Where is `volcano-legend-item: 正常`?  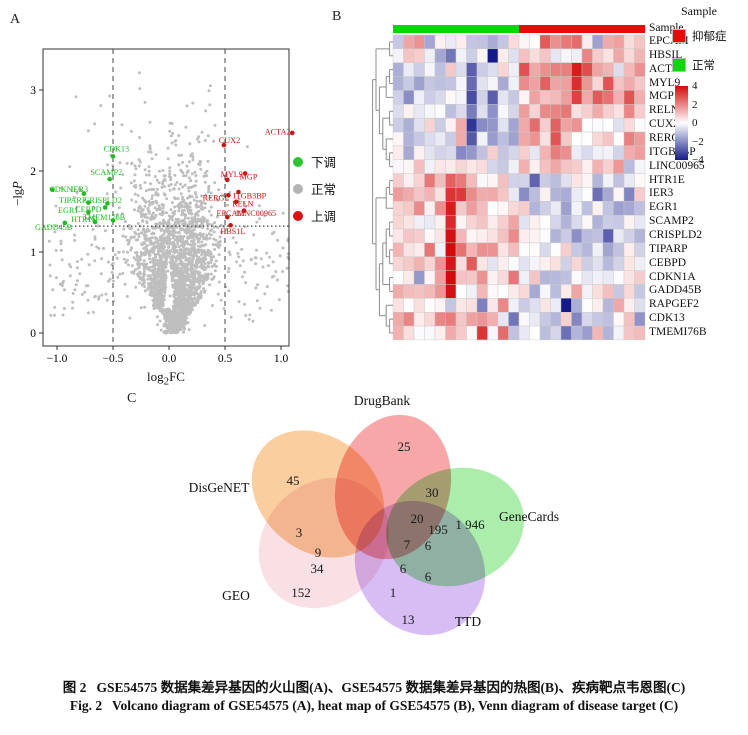 volcano-legend-item: 正常 is located at coordinates (314, 188).